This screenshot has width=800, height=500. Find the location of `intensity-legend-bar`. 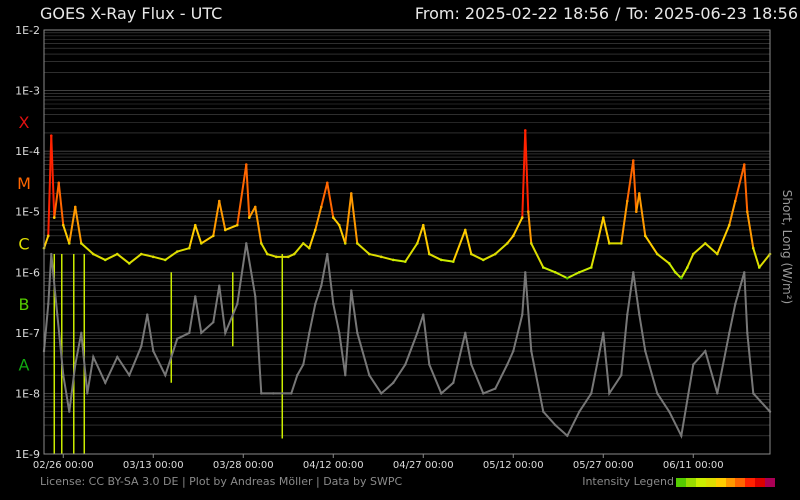

intensity-legend-bar is located at coordinates (726, 482).